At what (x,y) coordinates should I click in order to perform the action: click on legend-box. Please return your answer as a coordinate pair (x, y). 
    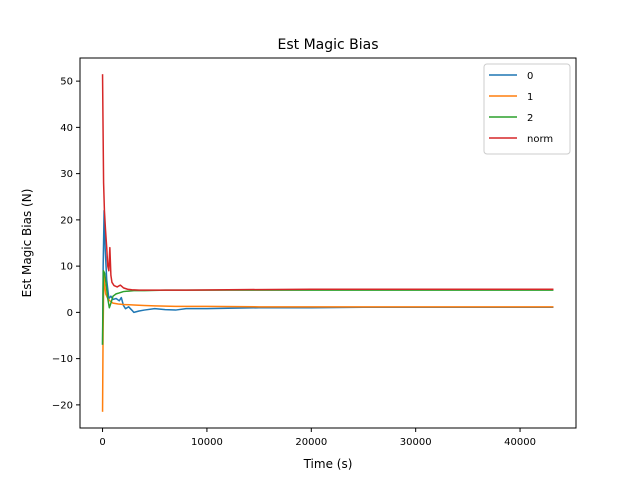
    Looking at the image, I should click on (527, 109).